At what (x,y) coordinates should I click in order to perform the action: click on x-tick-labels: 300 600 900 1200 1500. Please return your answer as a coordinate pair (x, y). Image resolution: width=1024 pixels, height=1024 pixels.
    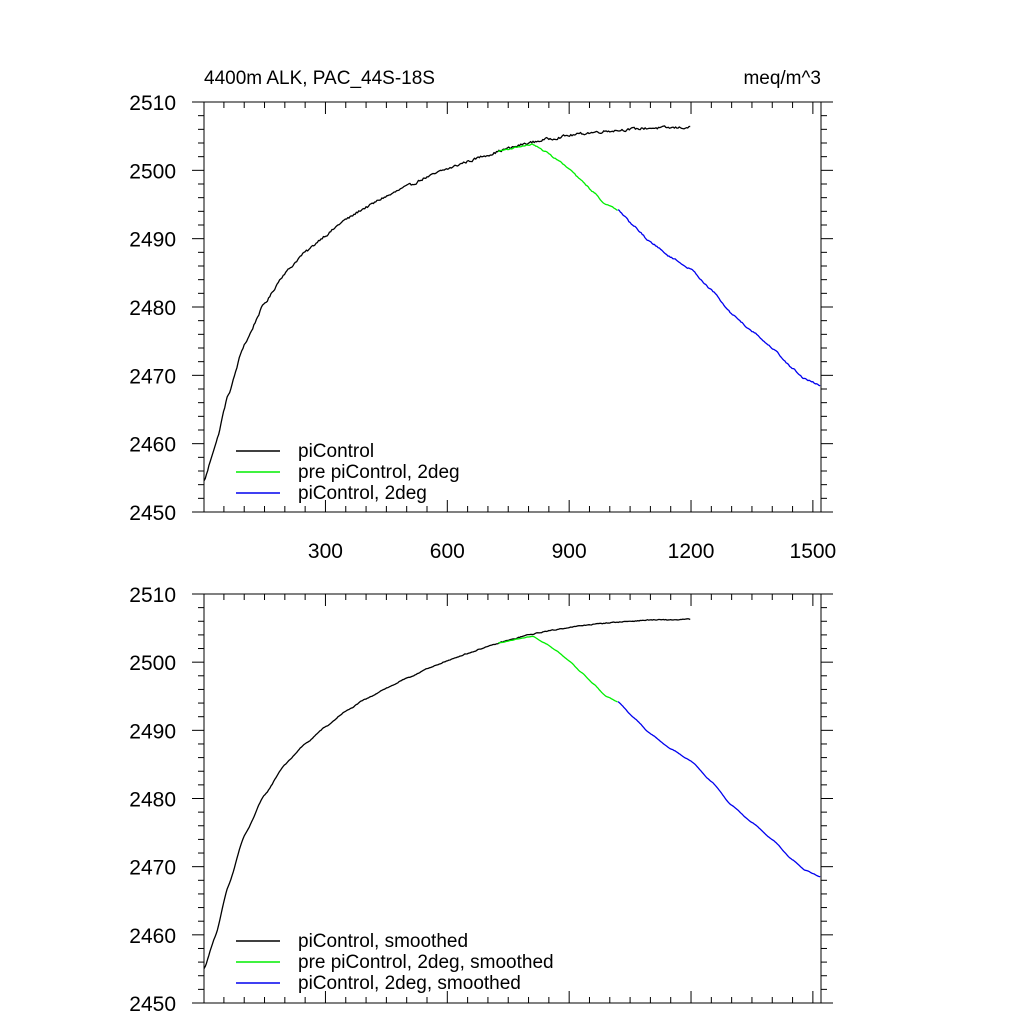
    Looking at the image, I should click on (572, 551).